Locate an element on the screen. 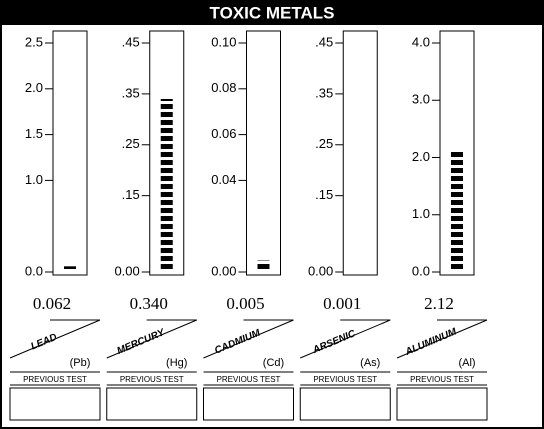 The height and width of the screenshot is (429, 544). title: TOXIC METALS is located at coordinates (272, 12).